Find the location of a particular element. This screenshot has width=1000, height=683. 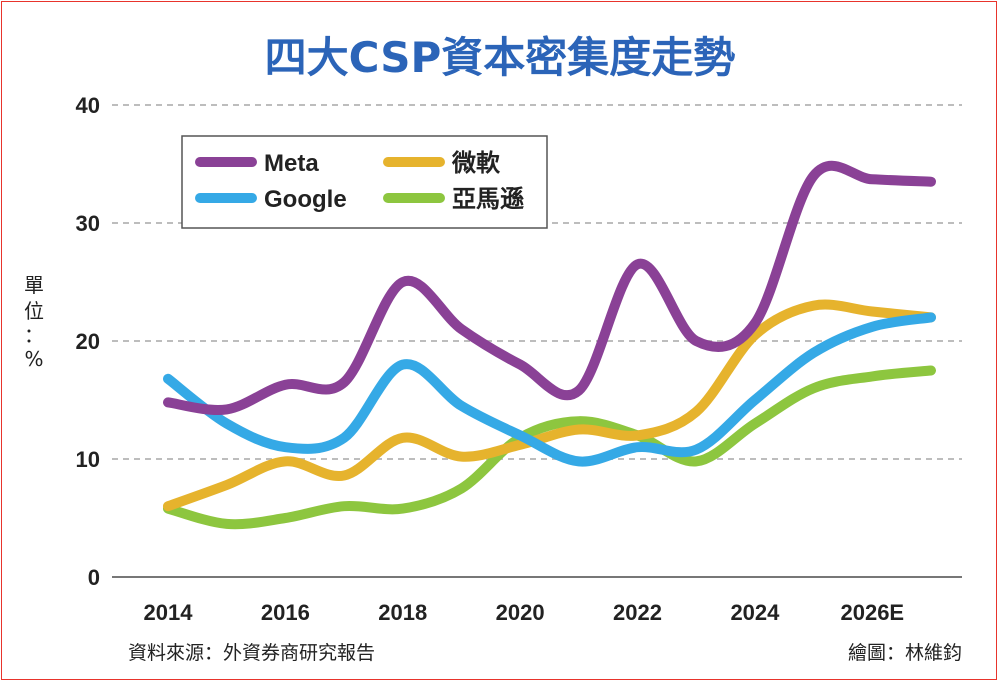

x-tick-label: 2016 is located at coordinates (285, 612).